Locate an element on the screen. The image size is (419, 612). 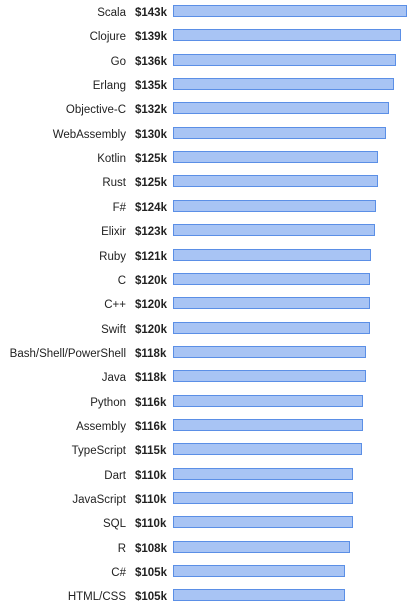
category-label: Elixir is located at coordinates (113, 232).